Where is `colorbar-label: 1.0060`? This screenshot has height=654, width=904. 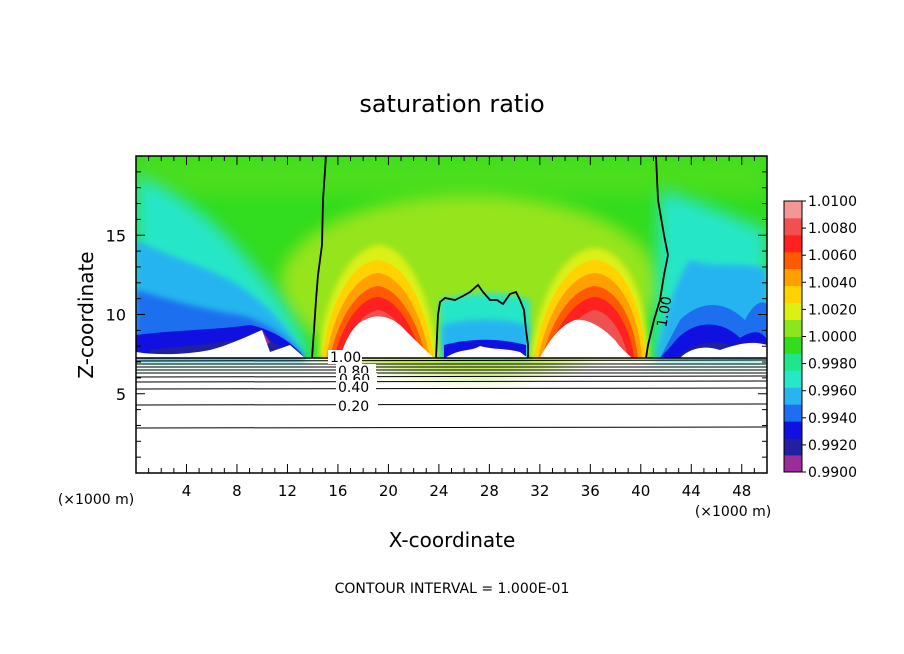 colorbar-label: 1.0060 is located at coordinates (832, 256).